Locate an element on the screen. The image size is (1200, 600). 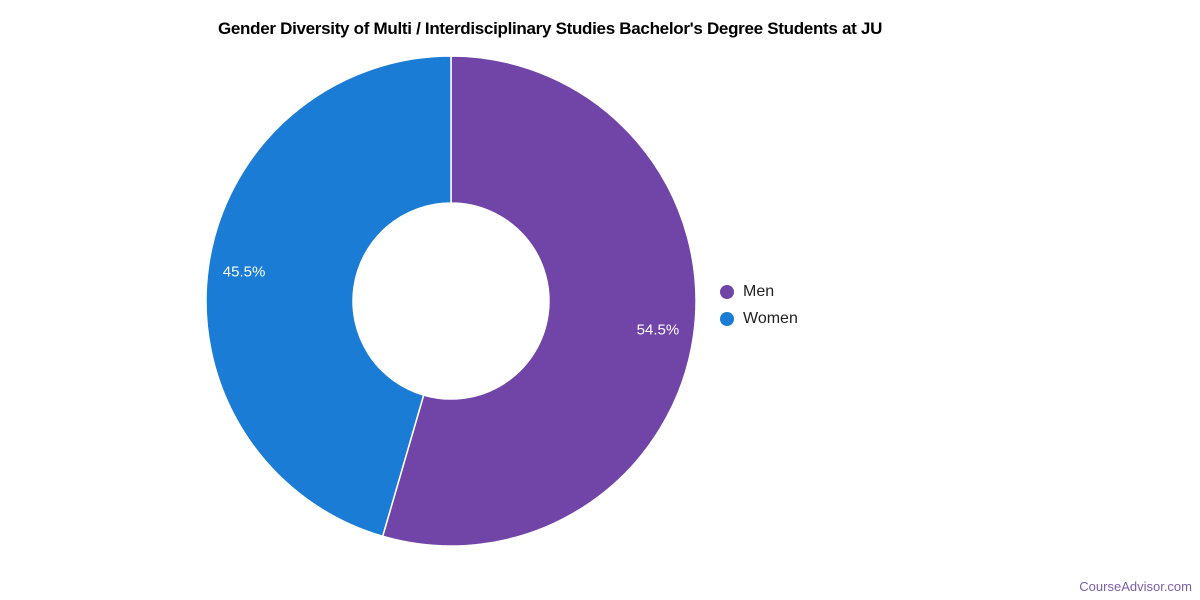
legend: Men Women is located at coordinates (759, 308).